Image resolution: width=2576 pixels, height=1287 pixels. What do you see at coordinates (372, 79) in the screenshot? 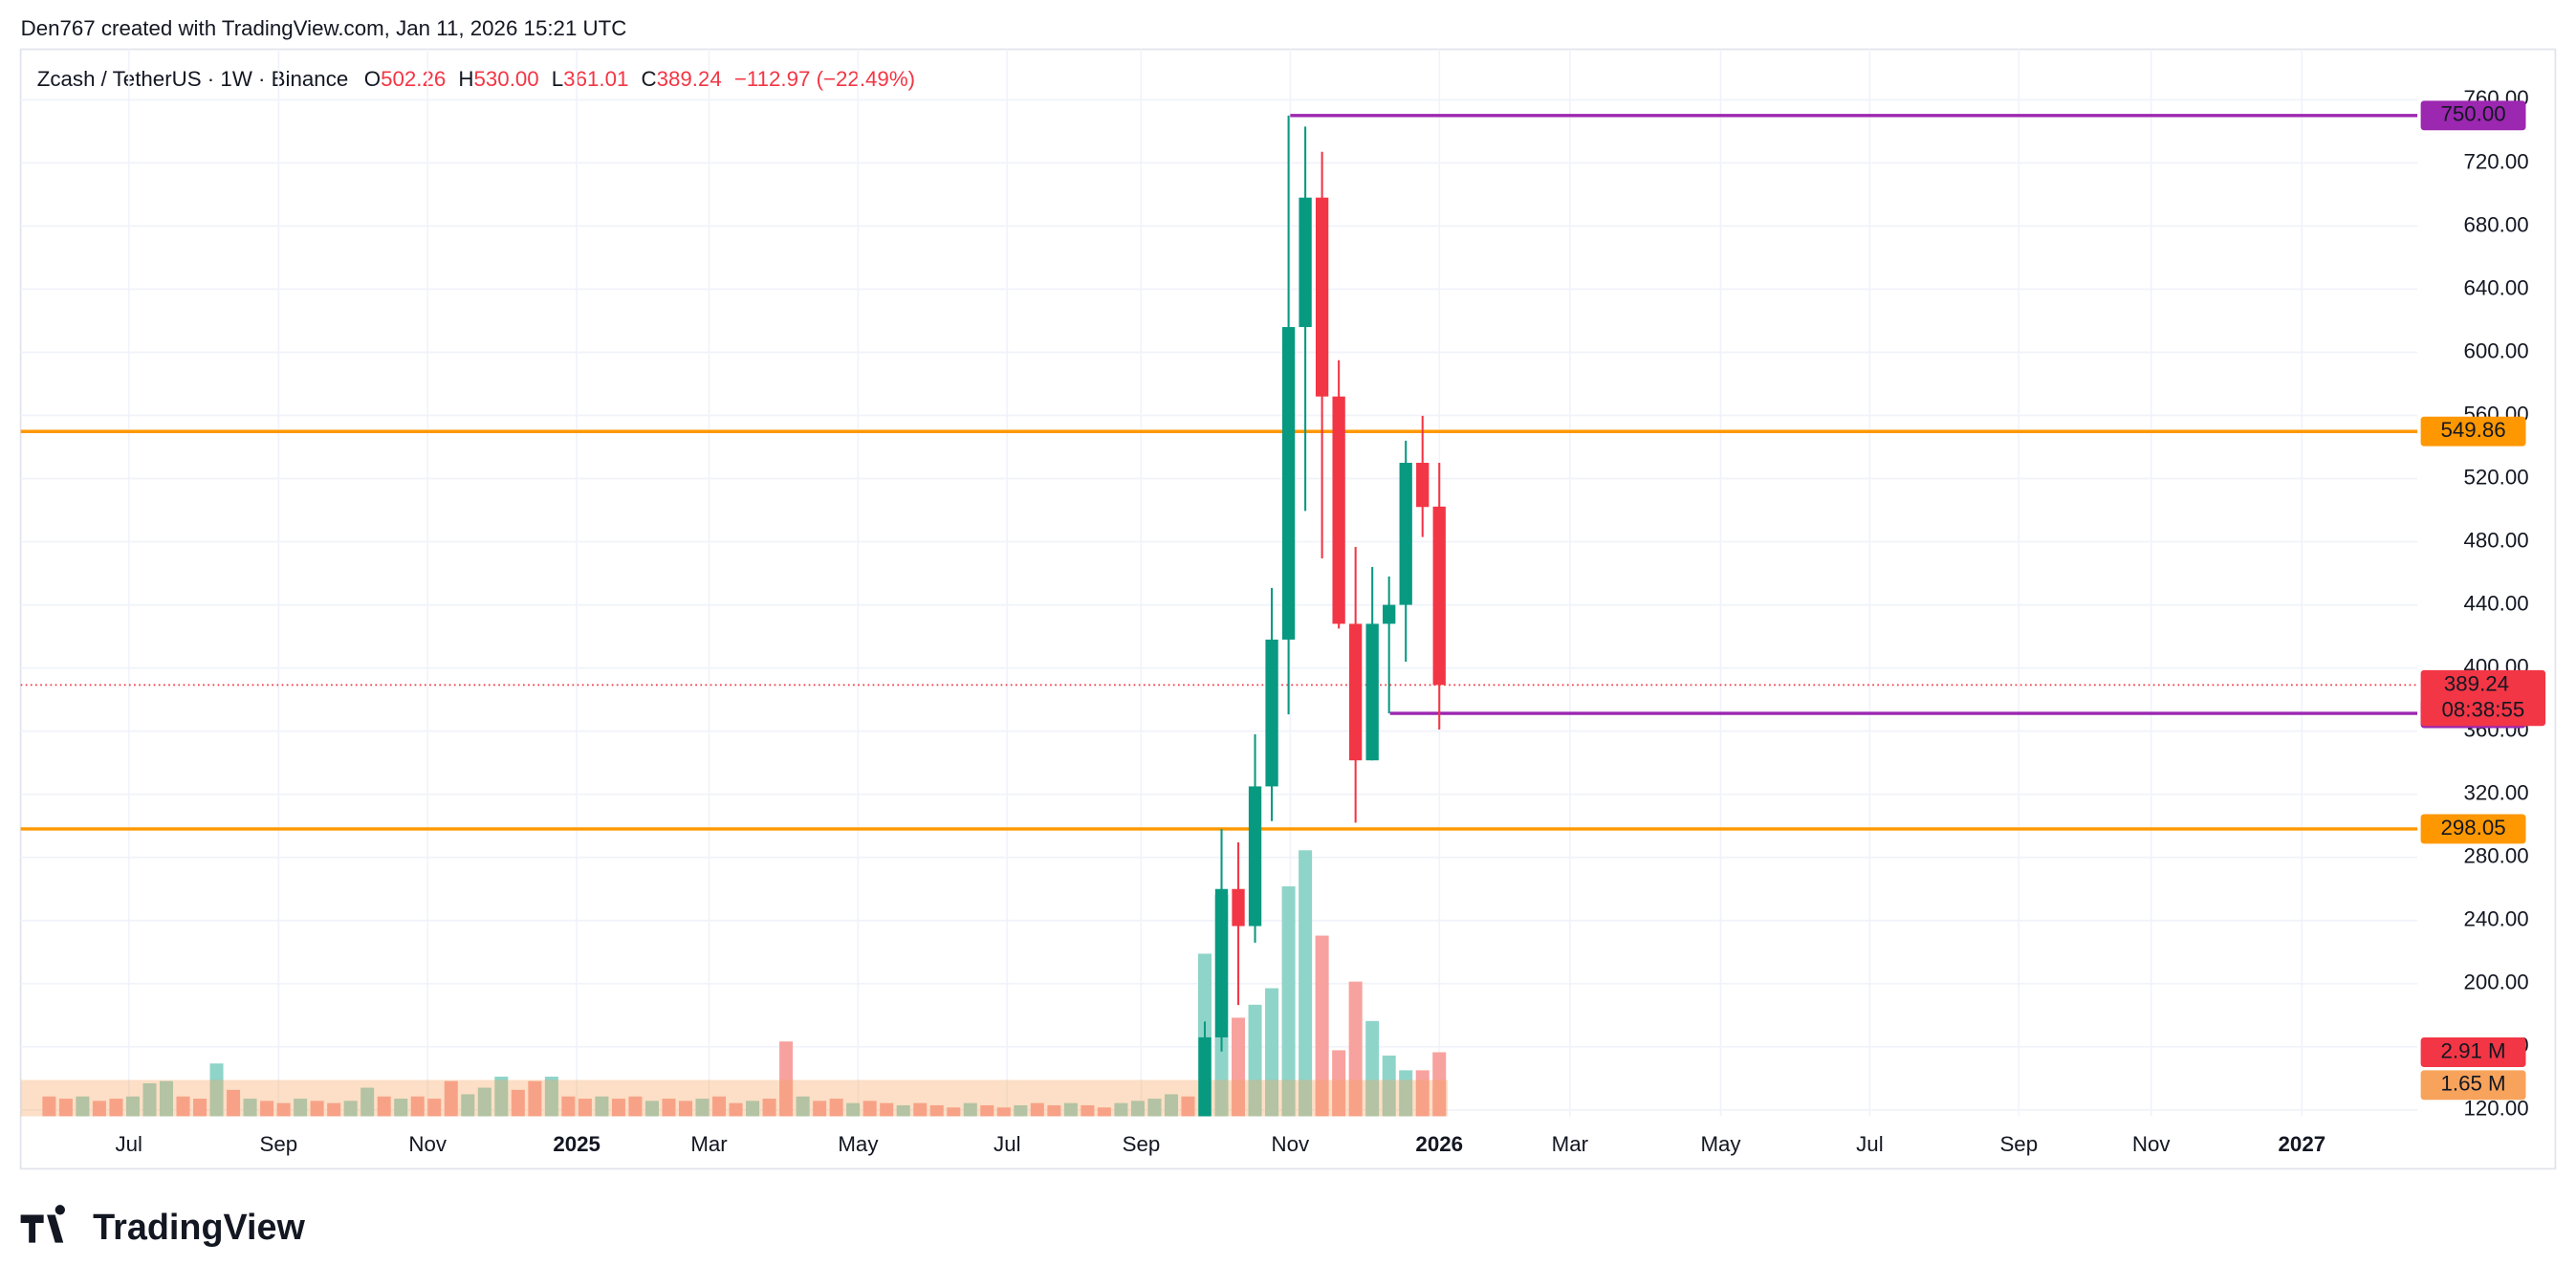
I see `ohlc-label: O` at bounding box center [372, 79].